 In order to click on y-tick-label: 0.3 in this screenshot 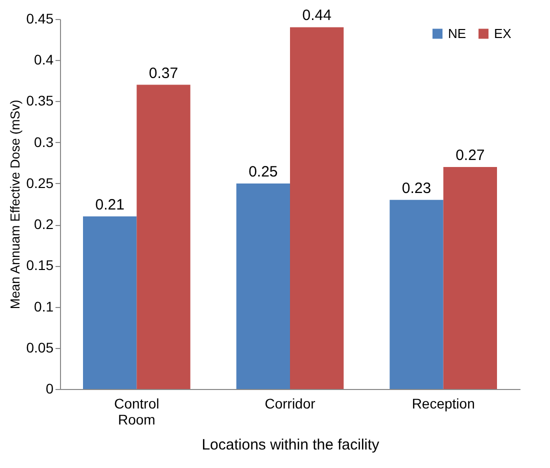, I will do `click(44, 142)`.